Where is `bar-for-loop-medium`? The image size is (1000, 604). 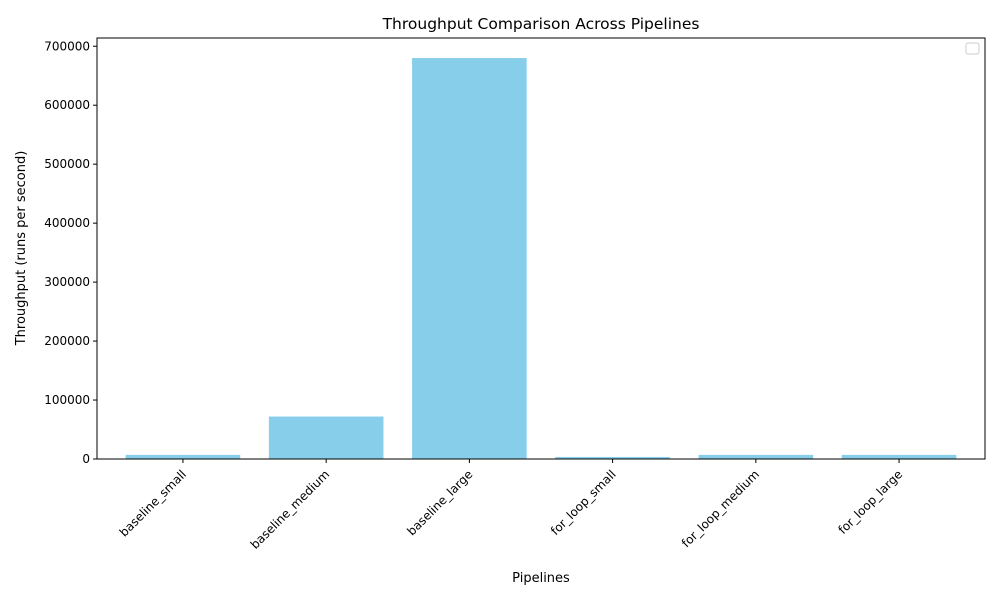
bar-for-loop-medium is located at coordinates (756, 456).